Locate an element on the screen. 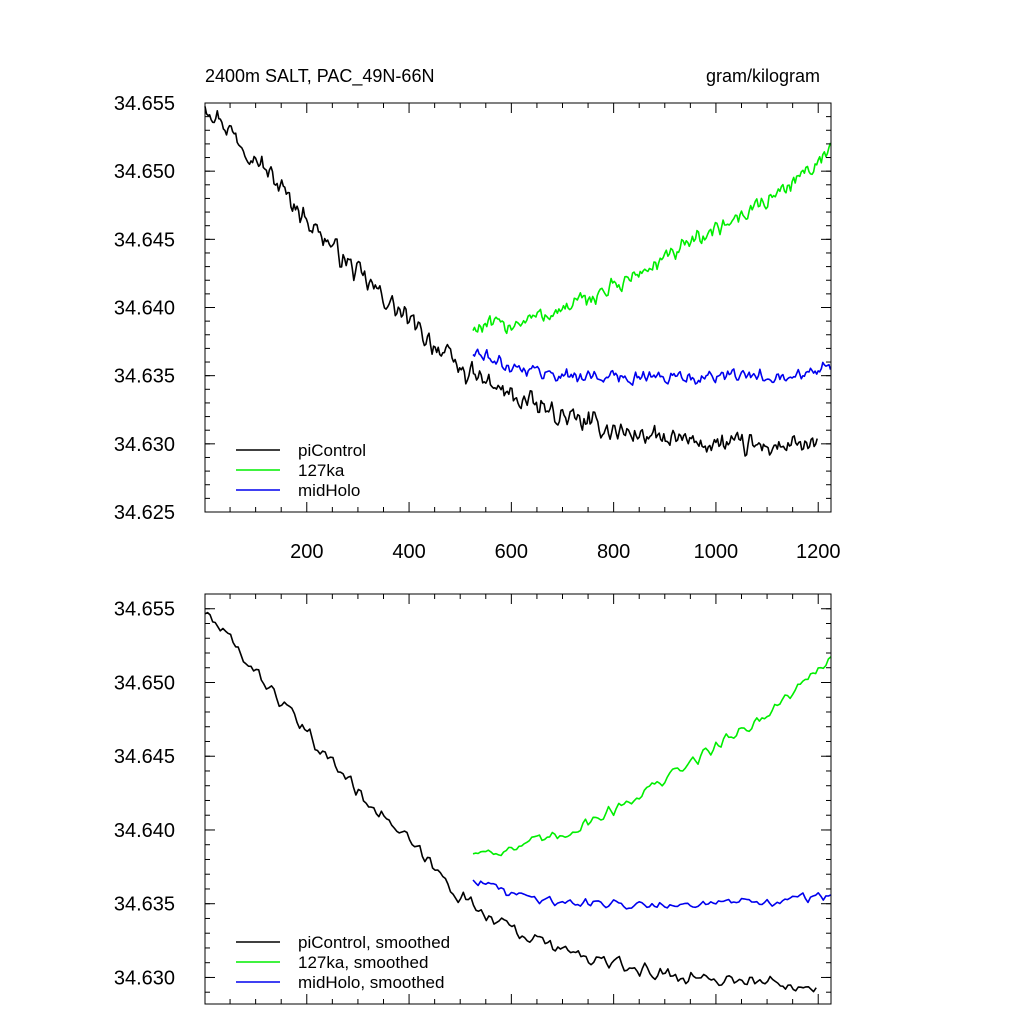 Image resolution: width=1024 pixels, height=1024 pixels. top-ytick-label: 34.630 is located at coordinates (144, 445).